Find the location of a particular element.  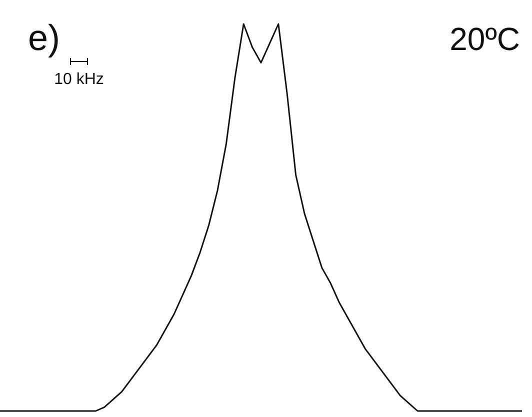

annotation: 10 kHz is located at coordinates (79, 79).